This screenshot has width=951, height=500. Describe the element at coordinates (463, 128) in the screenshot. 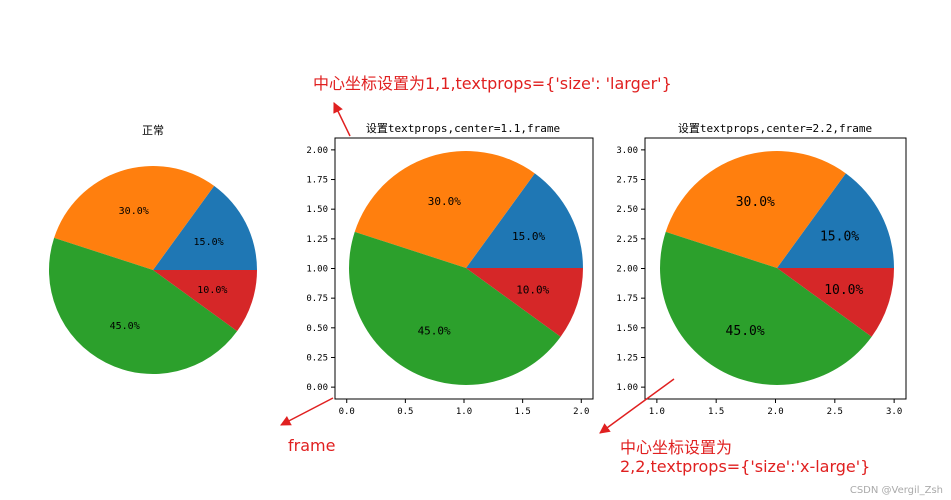

I see `chart-title: 设置textprops,center=1.1,frame` at that location.